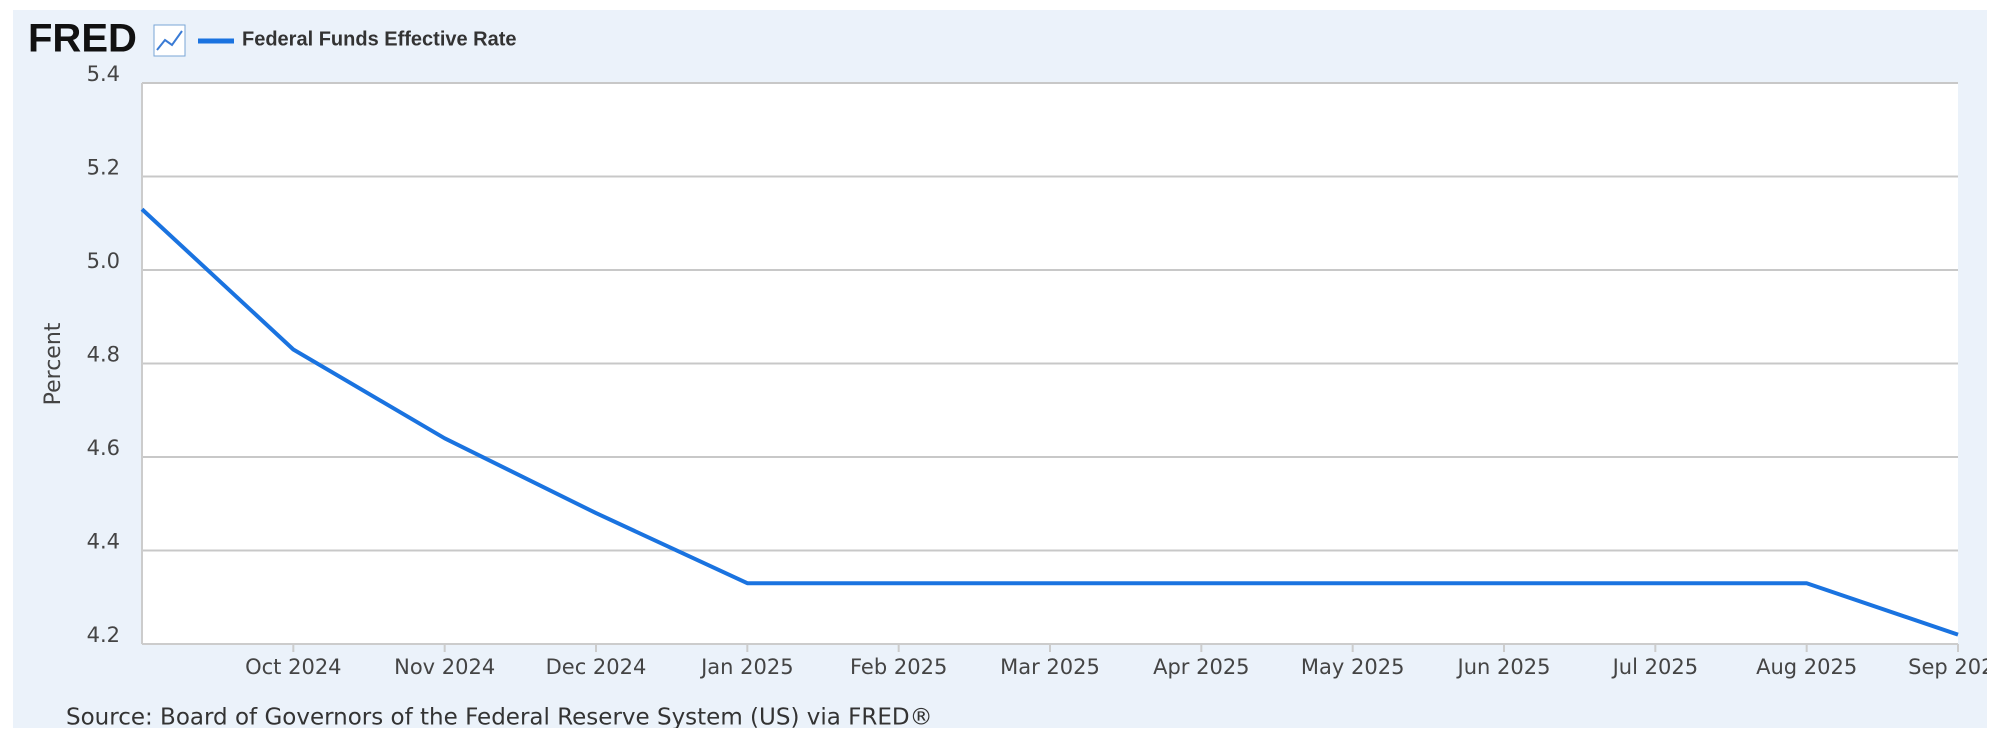  I want to click on y-tick-label: 4.6, so click(103, 448).